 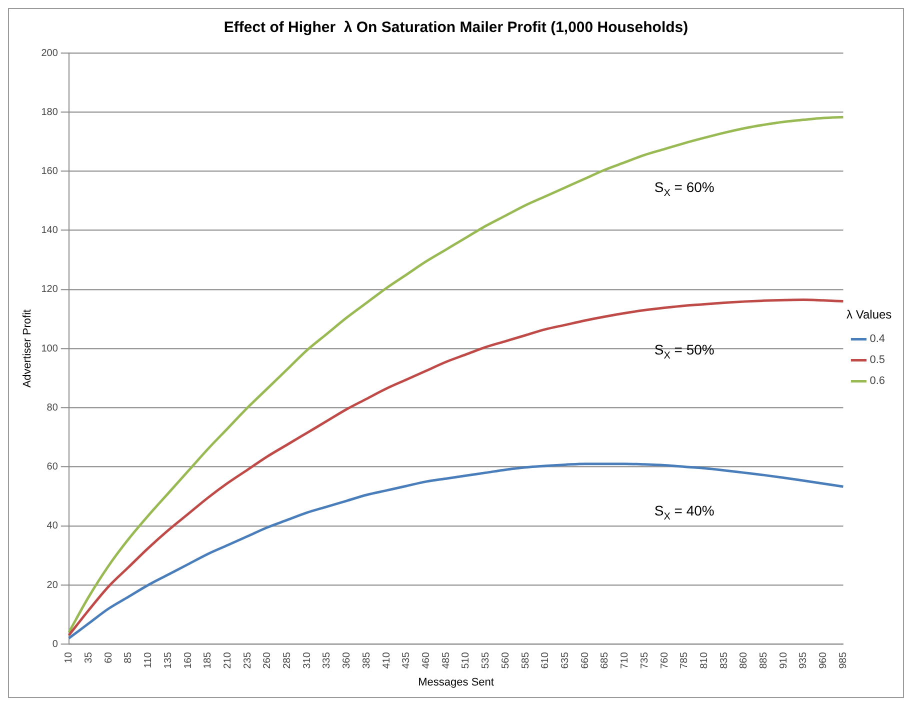 I want to click on x-tick-label: 835, so click(x=724, y=660).